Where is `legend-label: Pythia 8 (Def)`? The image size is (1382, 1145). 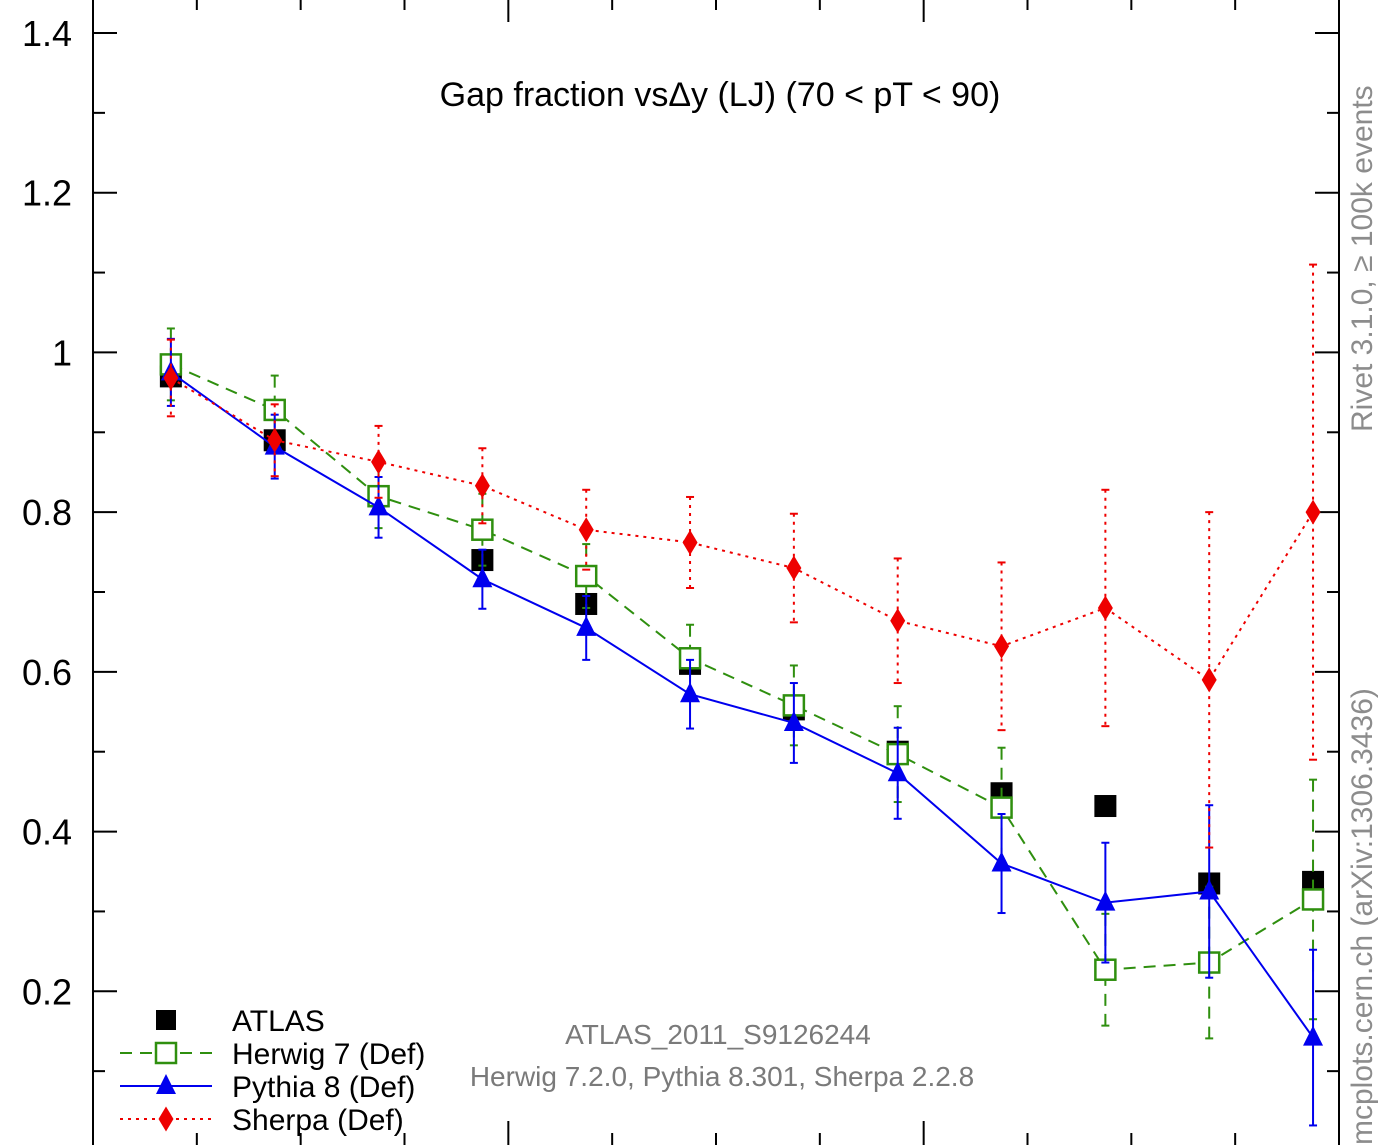 legend-label: Pythia 8 (Def) is located at coordinates (323, 1087).